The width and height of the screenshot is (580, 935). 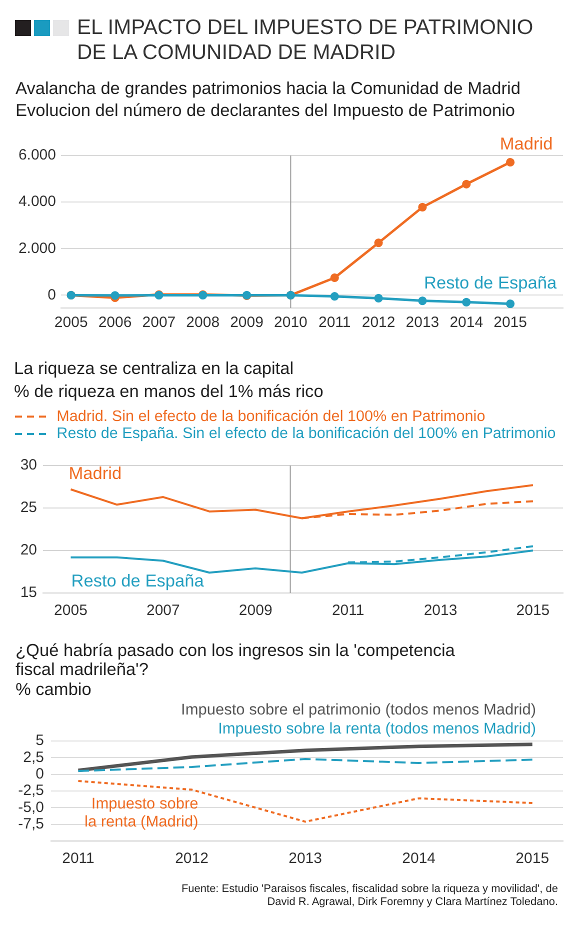 I want to click on y-tick-label: 2.000, so click(x=37, y=248).